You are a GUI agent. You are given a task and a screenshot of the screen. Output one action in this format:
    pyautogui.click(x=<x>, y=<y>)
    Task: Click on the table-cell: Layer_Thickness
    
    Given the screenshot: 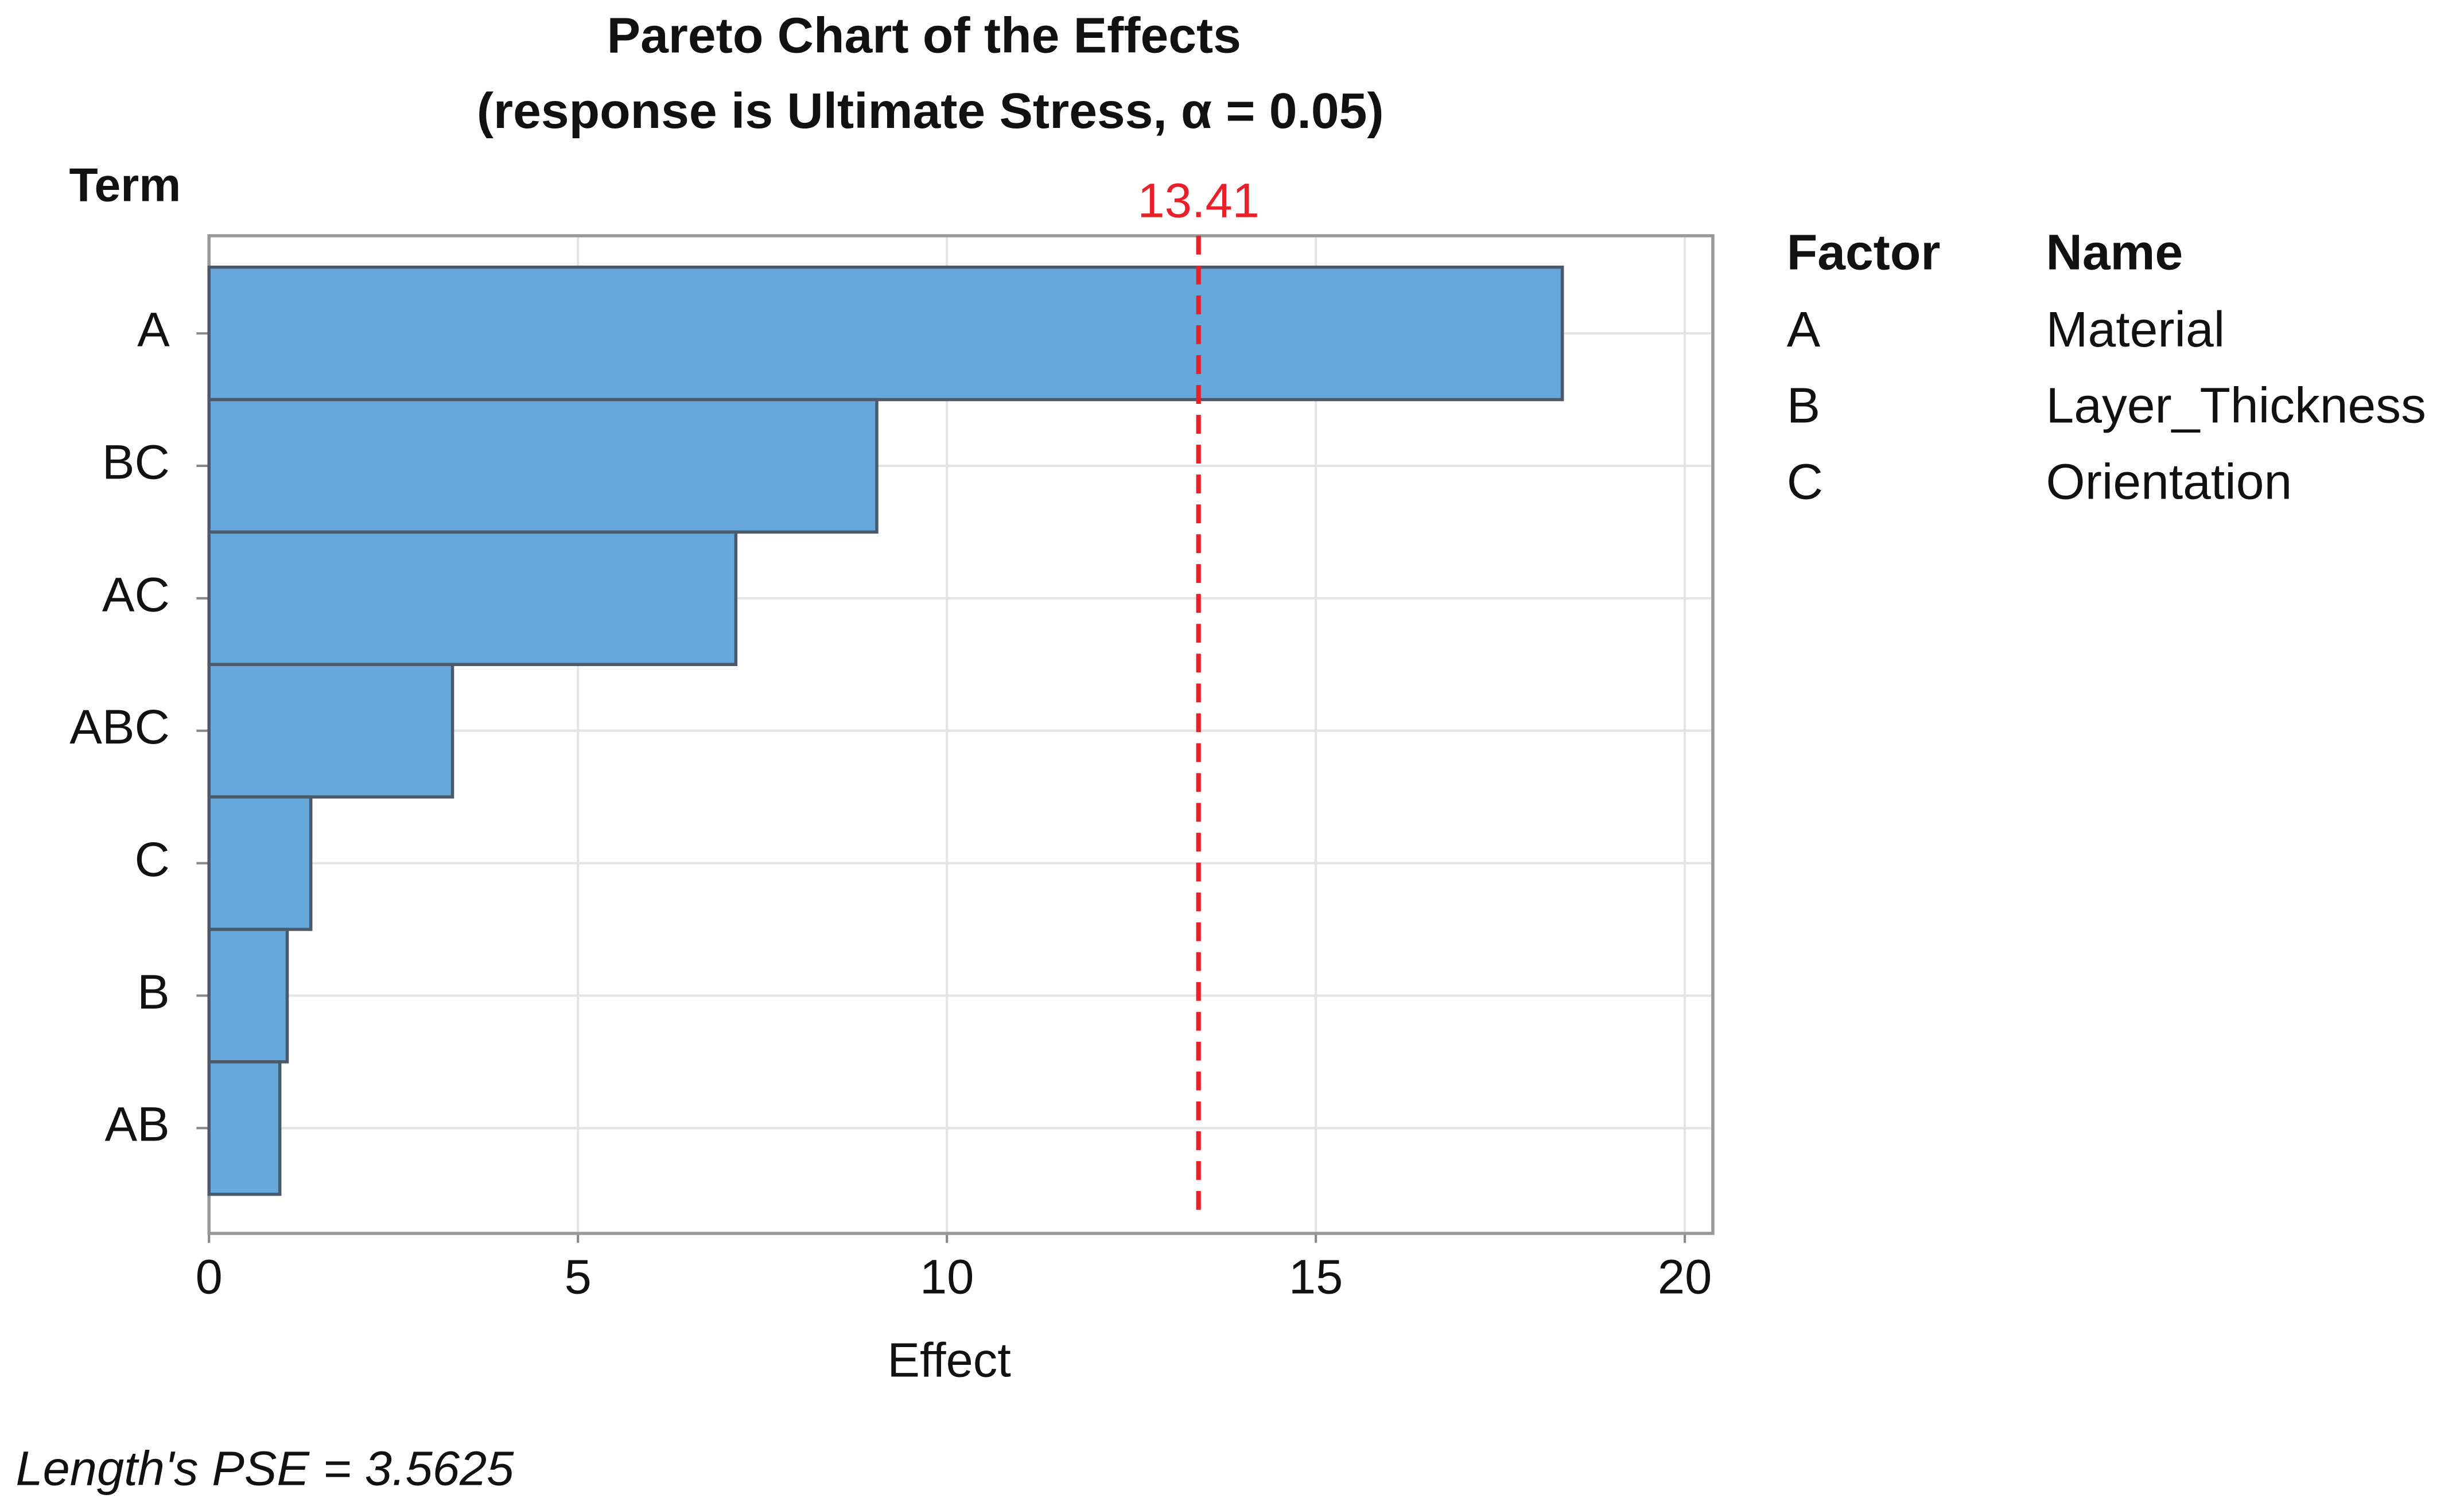 What is the action you would take?
    pyautogui.click(x=2236, y=406)
    